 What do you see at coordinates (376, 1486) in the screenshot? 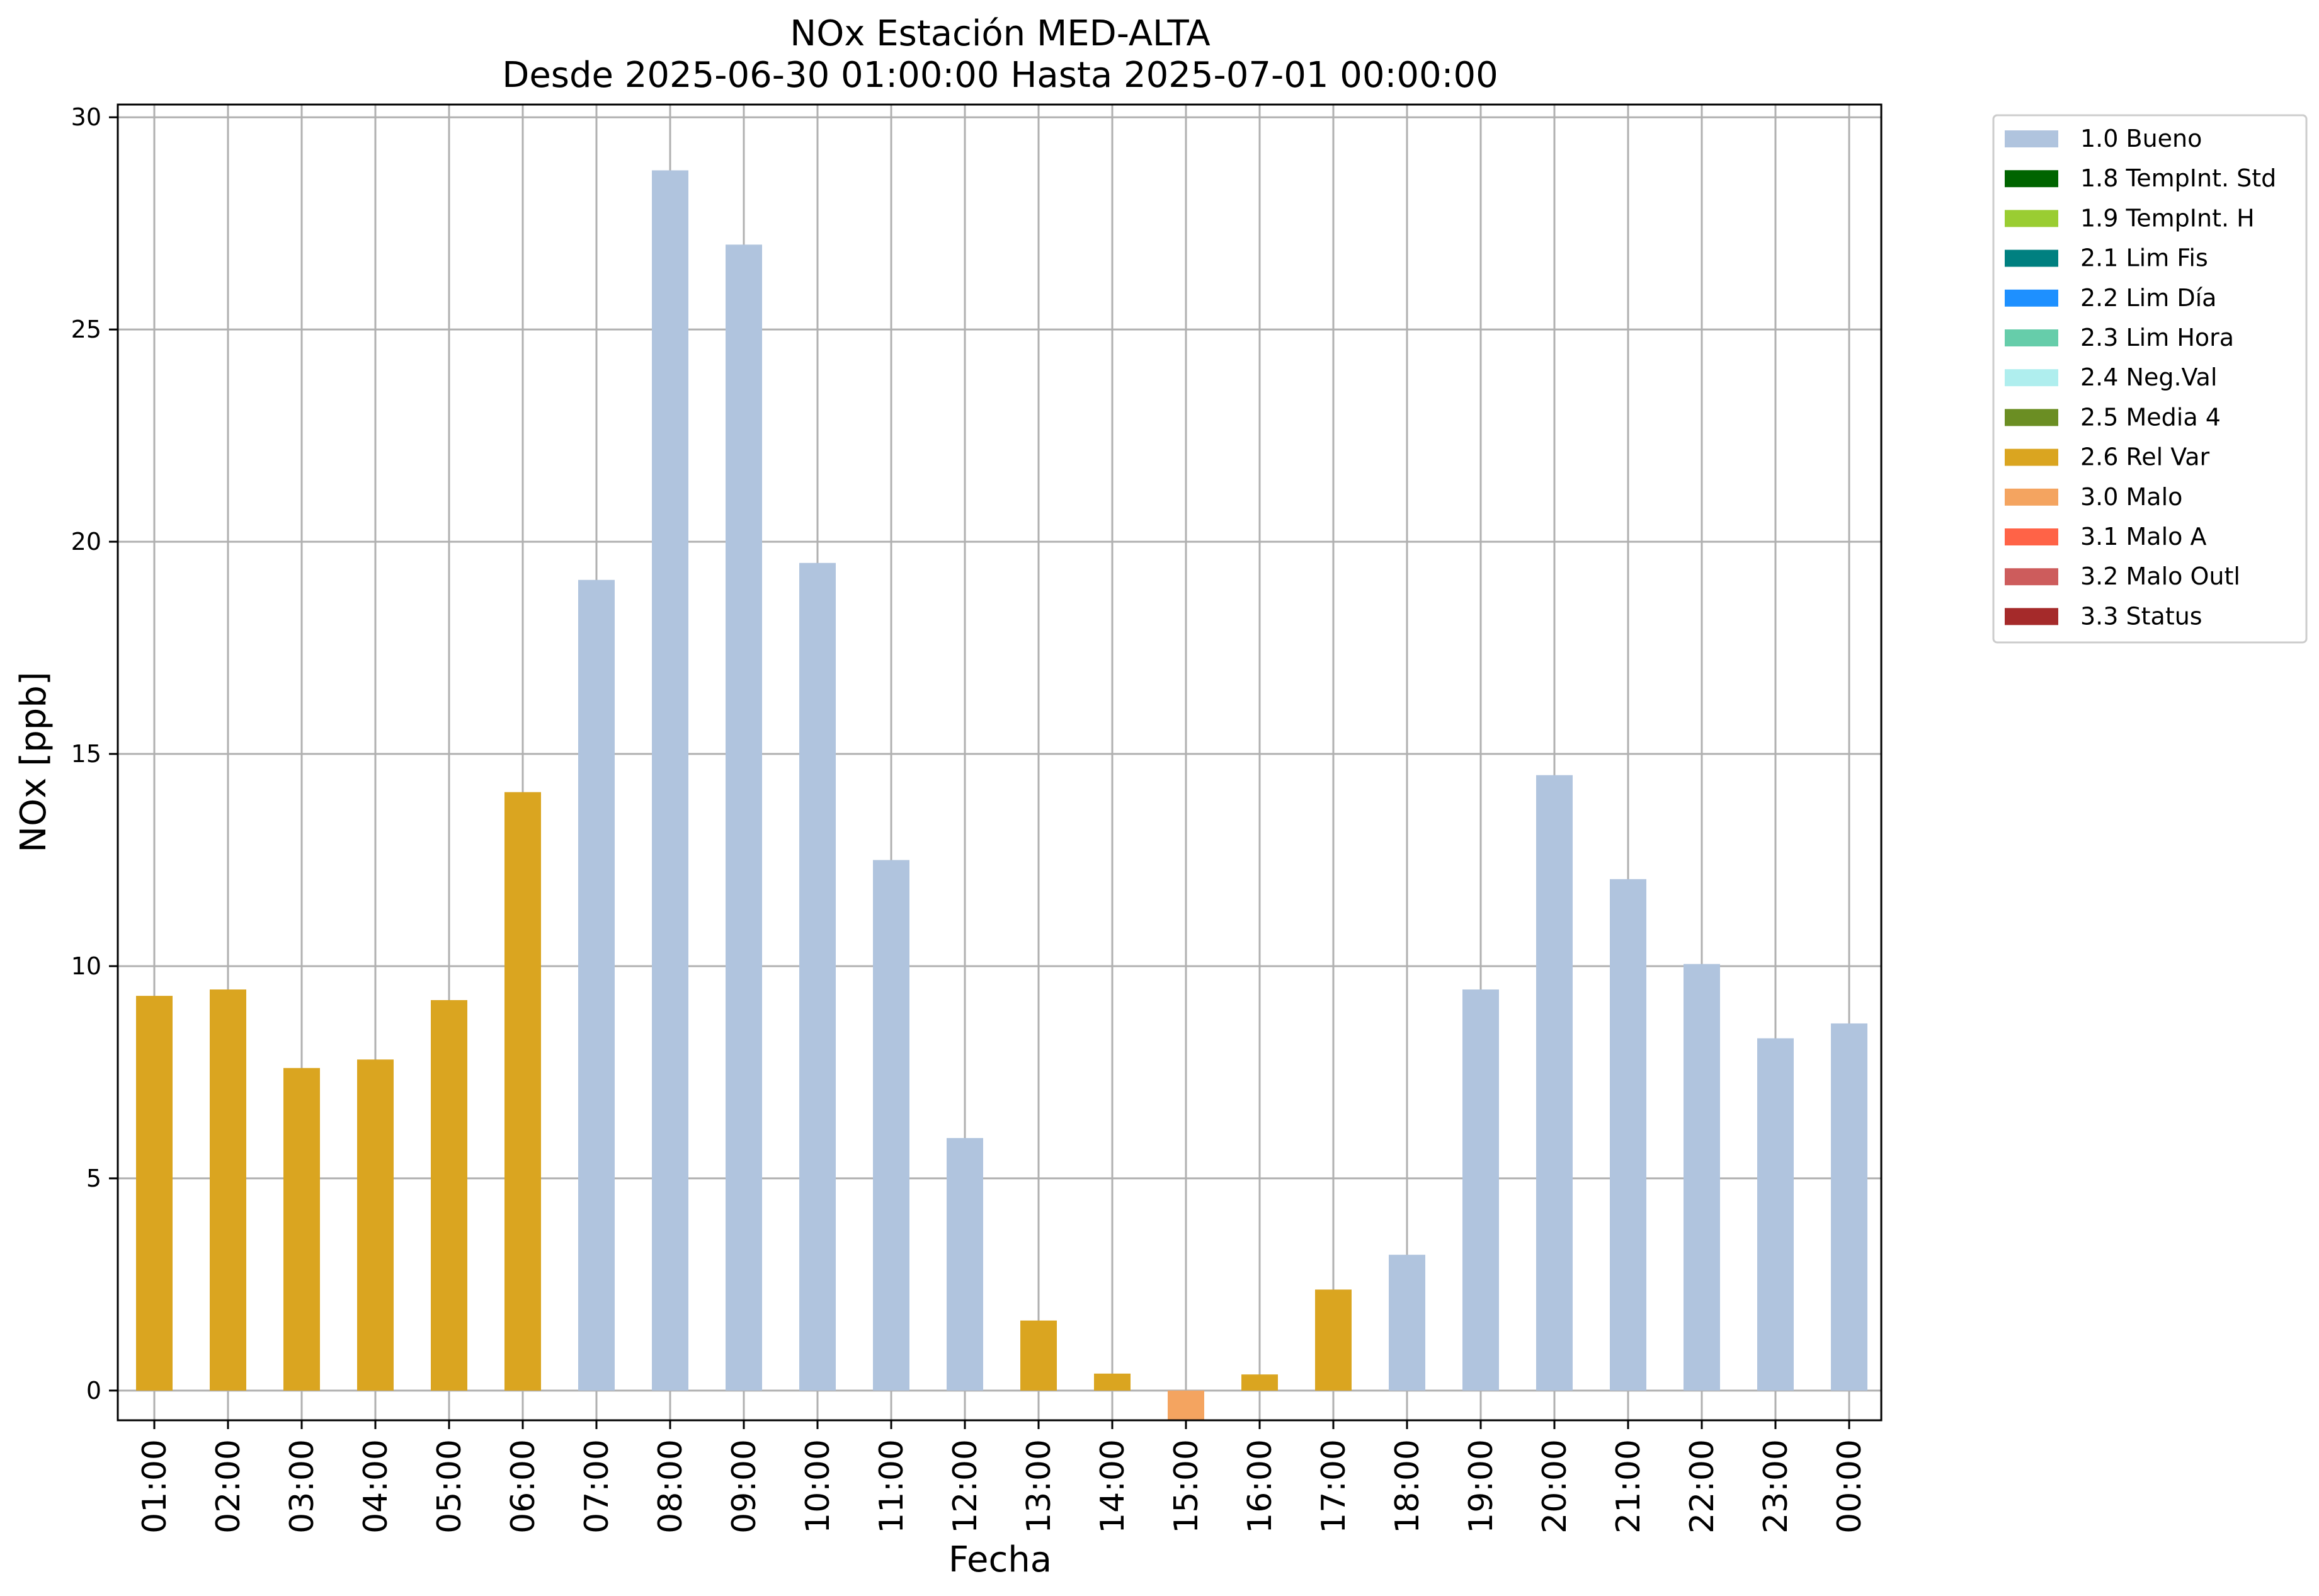
I see `x-tick-label: 04:00` at bounding box center [376, 1486].